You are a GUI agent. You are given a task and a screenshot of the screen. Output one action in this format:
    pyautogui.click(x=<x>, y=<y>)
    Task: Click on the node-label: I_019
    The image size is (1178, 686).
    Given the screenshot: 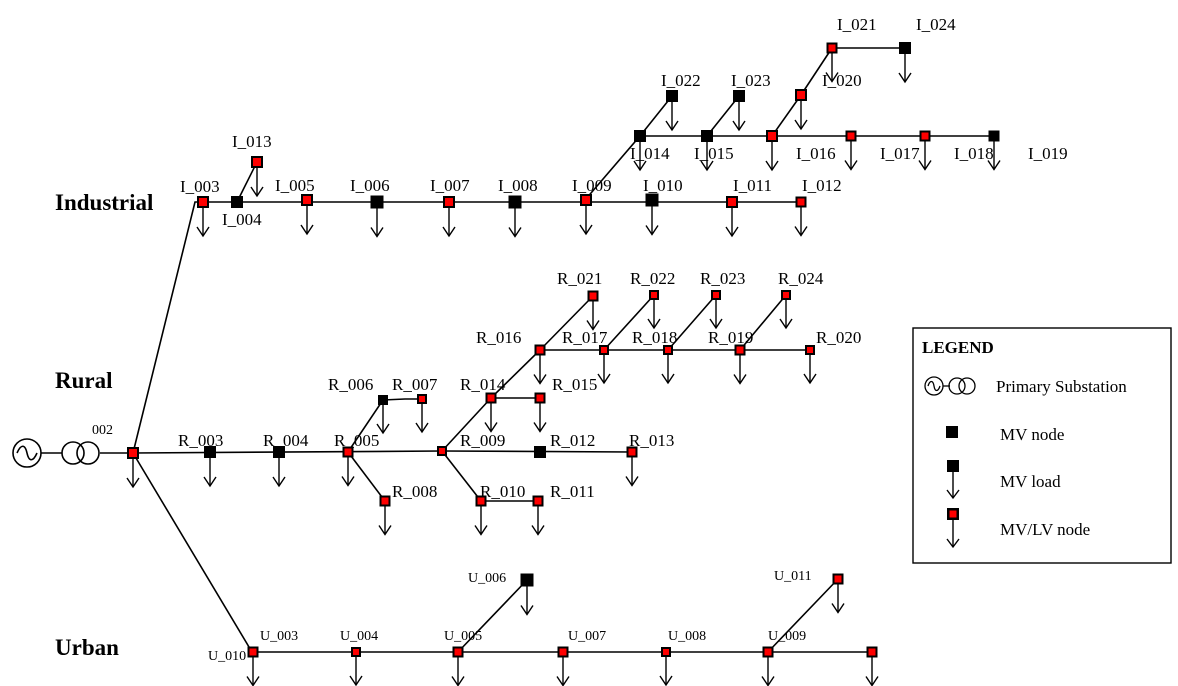 What is the action you would take?
    pyautogui.click(x=1048, y=153)
    